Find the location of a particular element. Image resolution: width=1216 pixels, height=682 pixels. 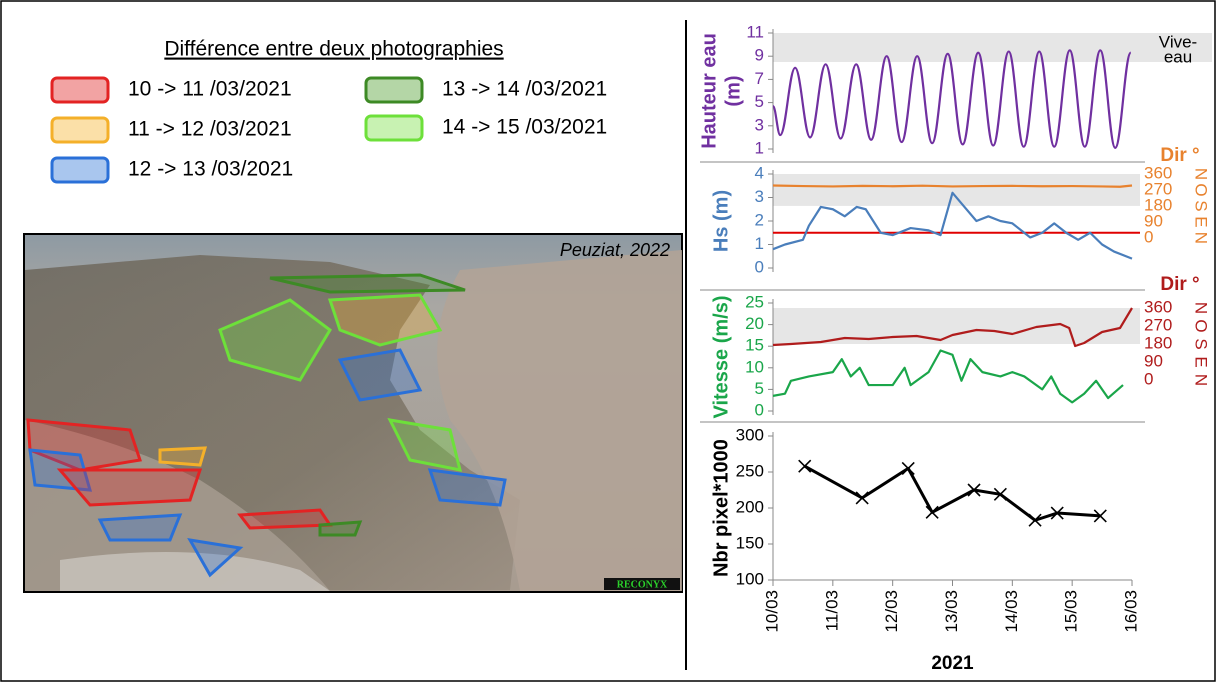

y-axis-label: Vitesse (m/s) is located at coordinates (721, 356).